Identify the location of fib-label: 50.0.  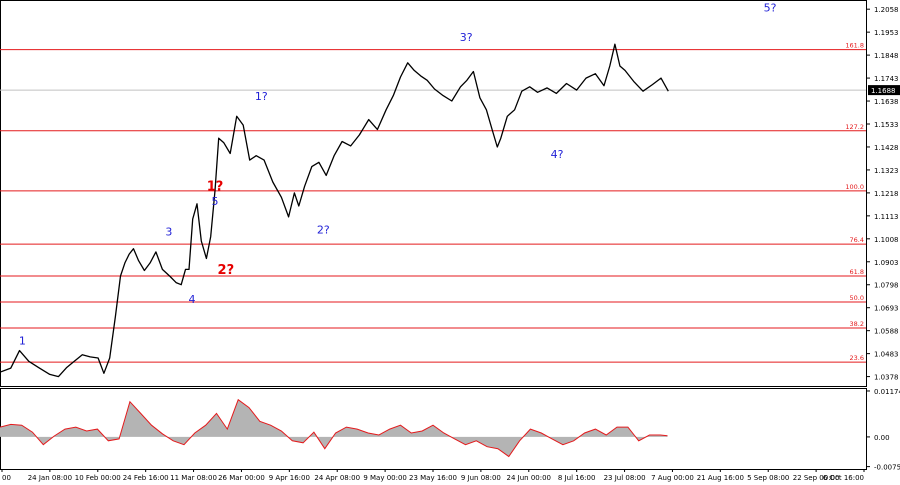
(857, 298).